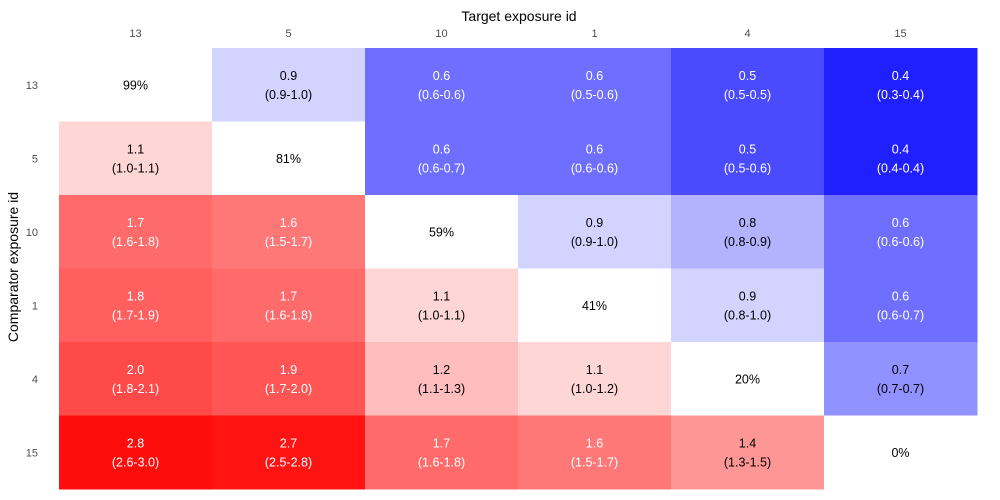 This screenshot has width=1000, height=500. What do you see at coordinates (32, 233) in the screenshot?
I see `y-tick-label: 10` at bounding box center [32, 233].